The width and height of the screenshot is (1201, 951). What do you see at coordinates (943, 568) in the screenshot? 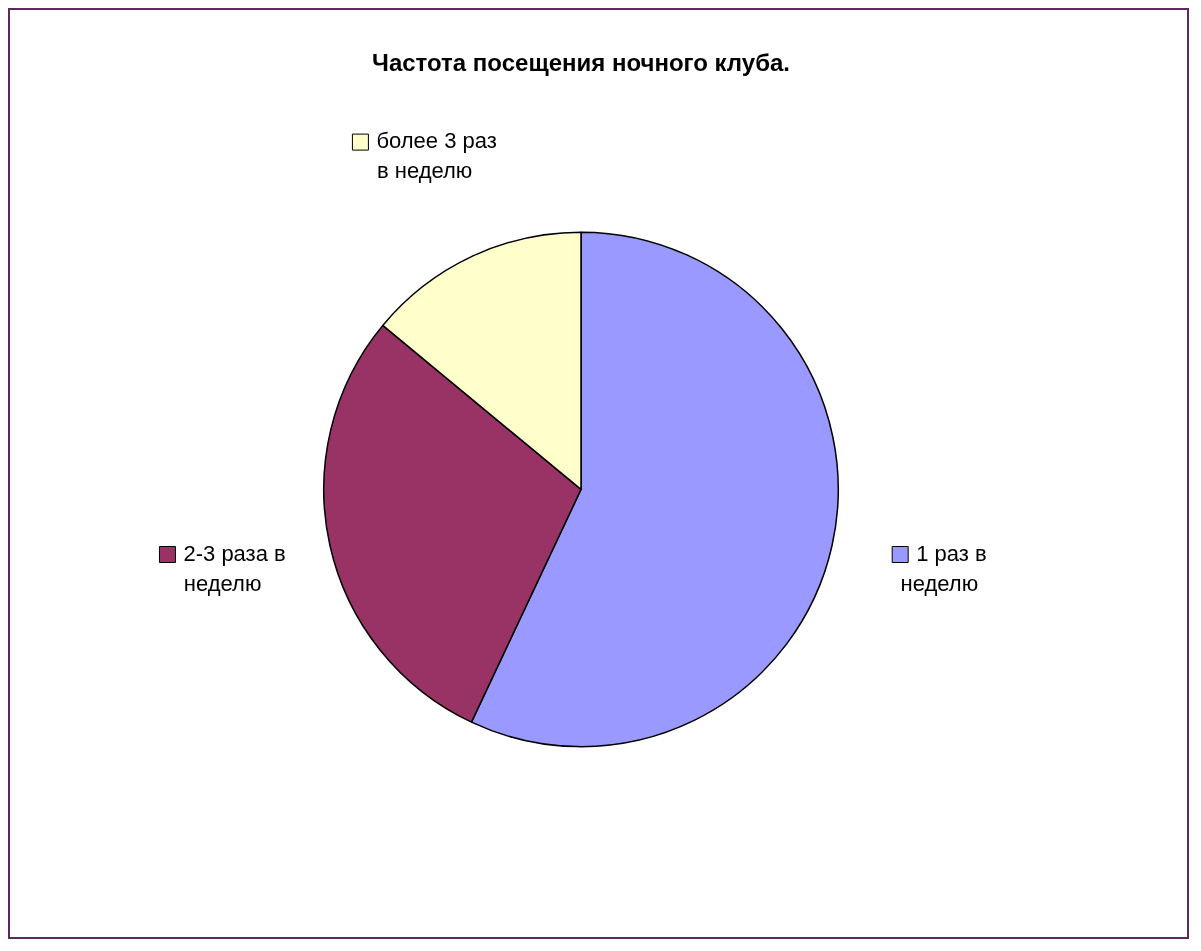
I see `legend-label: 1 раз в неделю` at bounding box center [943, 568].